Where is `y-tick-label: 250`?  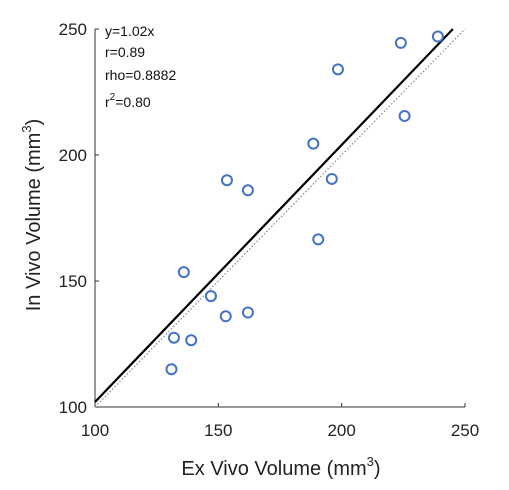
y-tick-label: 250 is located at coordinates (73, 29).